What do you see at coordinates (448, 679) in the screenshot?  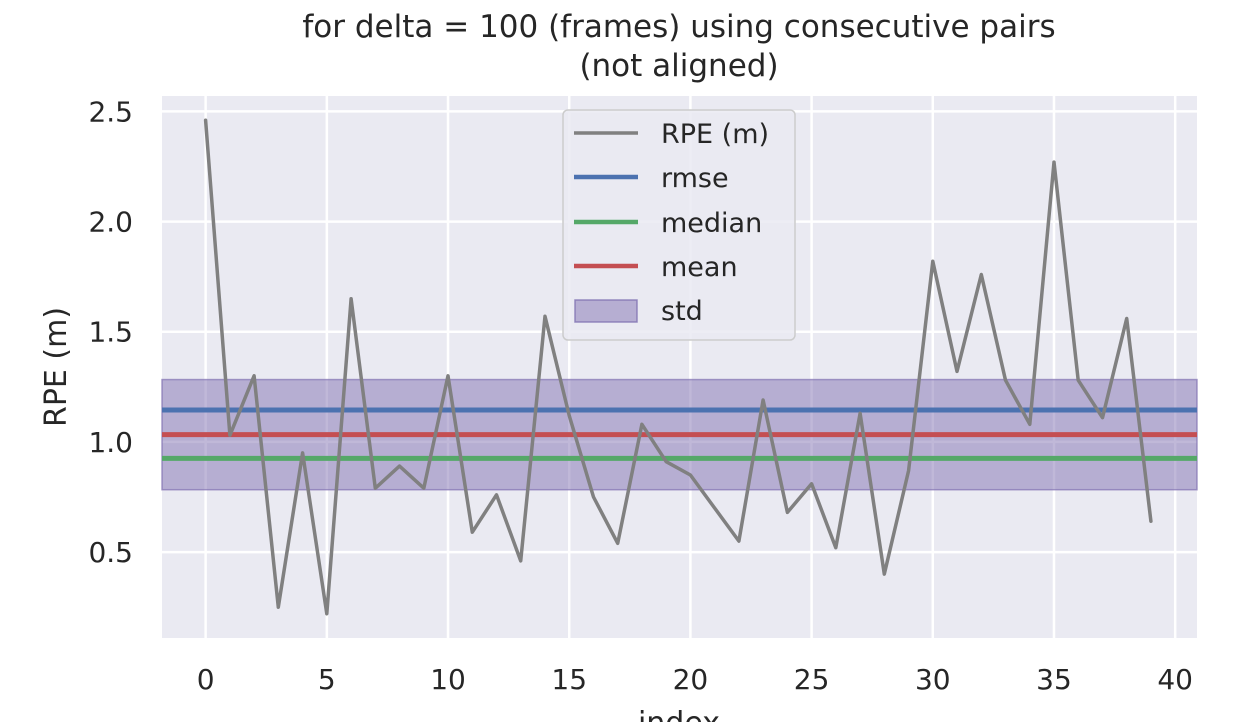 I see `x-tick-label-2: 10` at bounding box center [448, 679].